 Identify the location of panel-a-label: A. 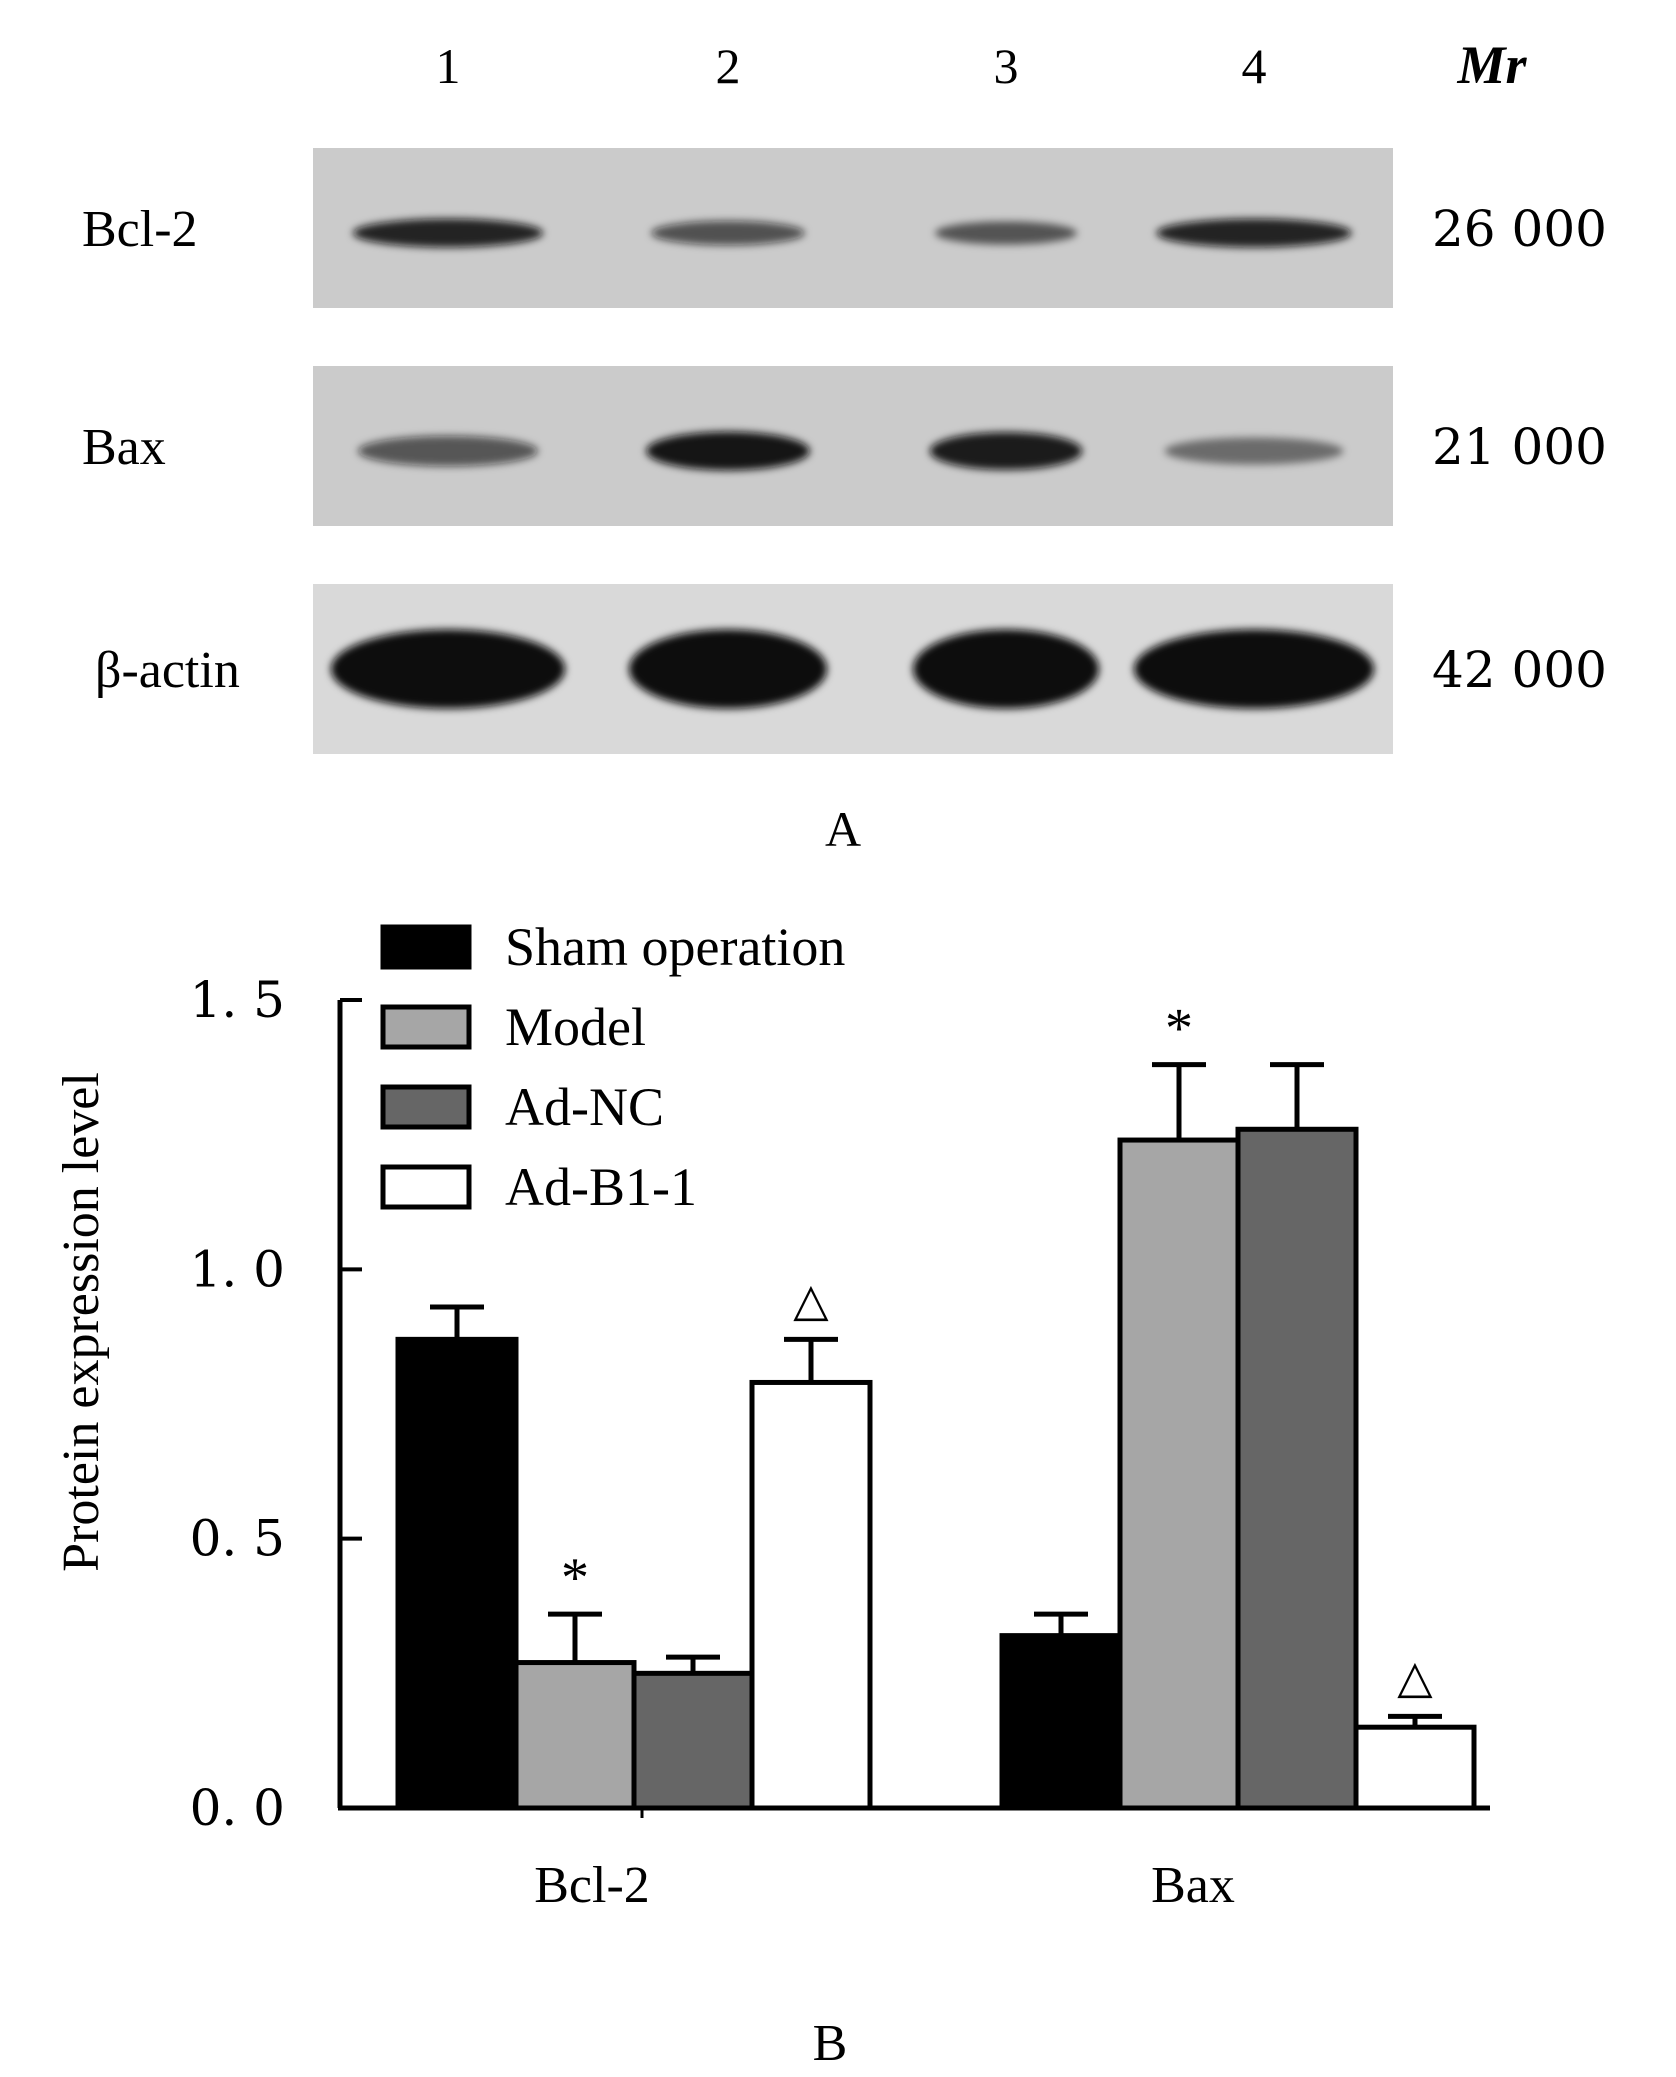
(843, 829).